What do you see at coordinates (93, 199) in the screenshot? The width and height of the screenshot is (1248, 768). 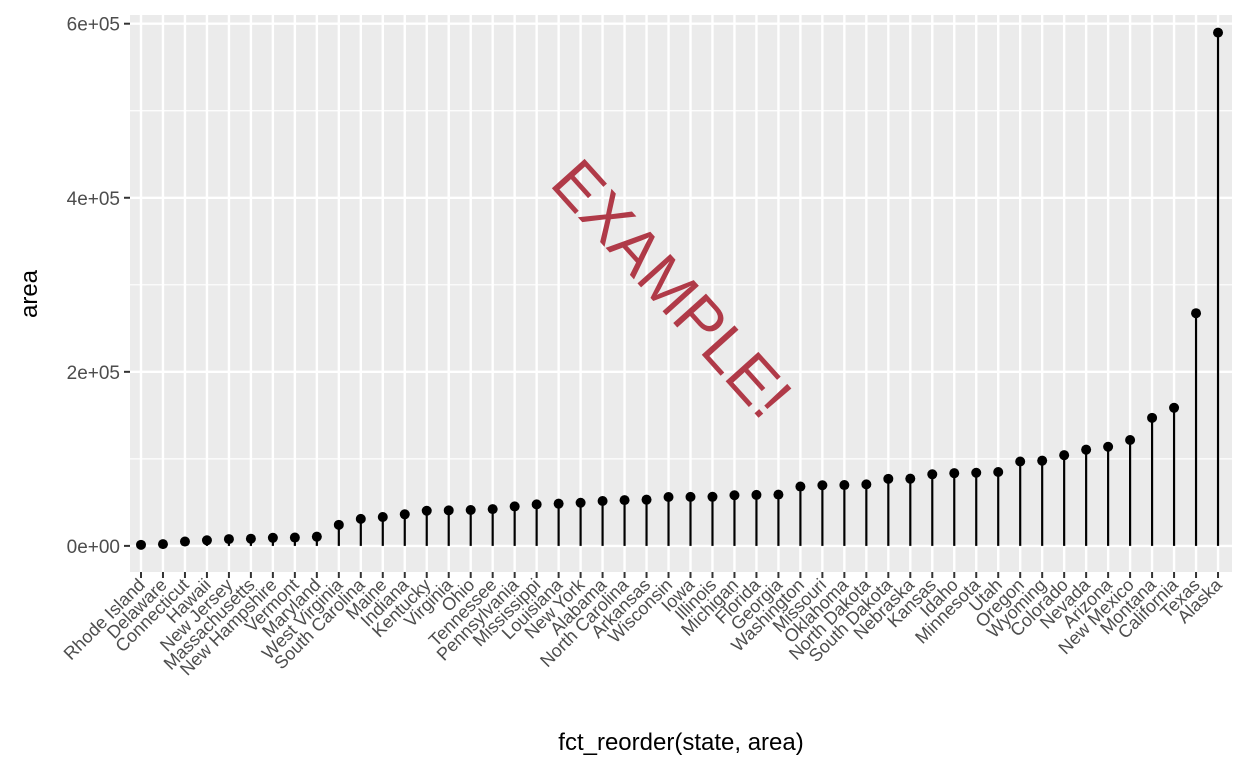 I see `y-tick-label: 4e+05` at bounding box center [93, 199].